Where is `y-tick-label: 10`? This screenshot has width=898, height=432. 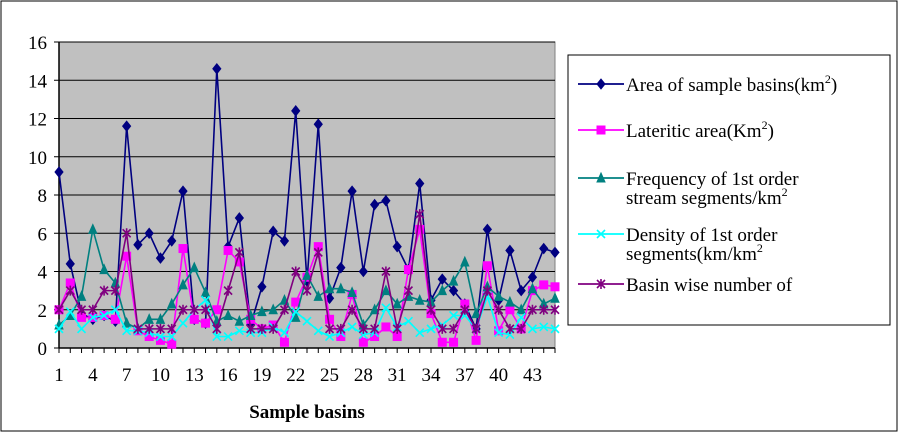 y-tick-label: 10 is located at coordinates (37, 158).